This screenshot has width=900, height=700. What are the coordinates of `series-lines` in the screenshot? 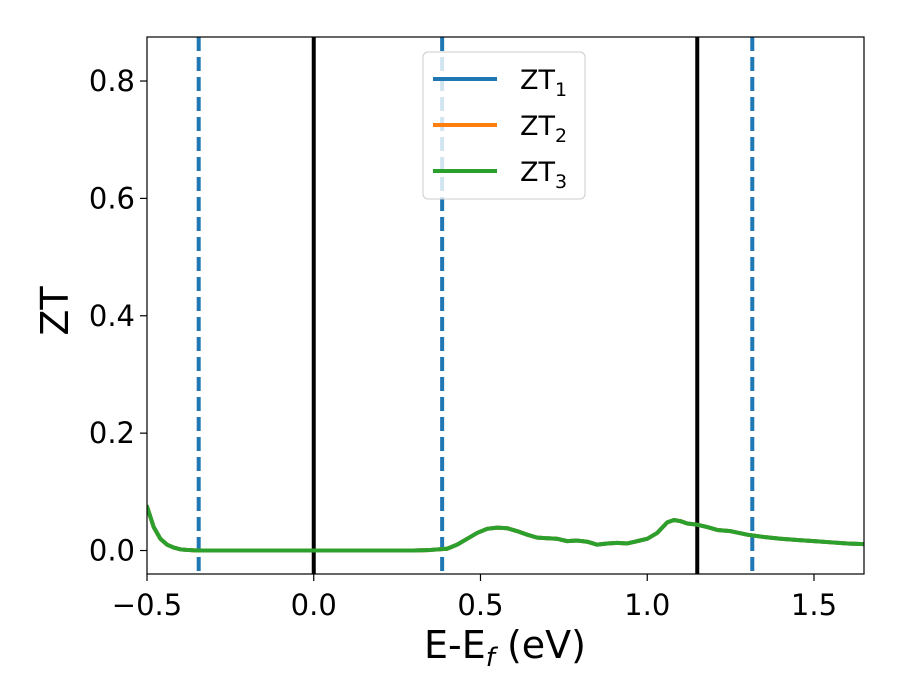 It's located at (505, 528).